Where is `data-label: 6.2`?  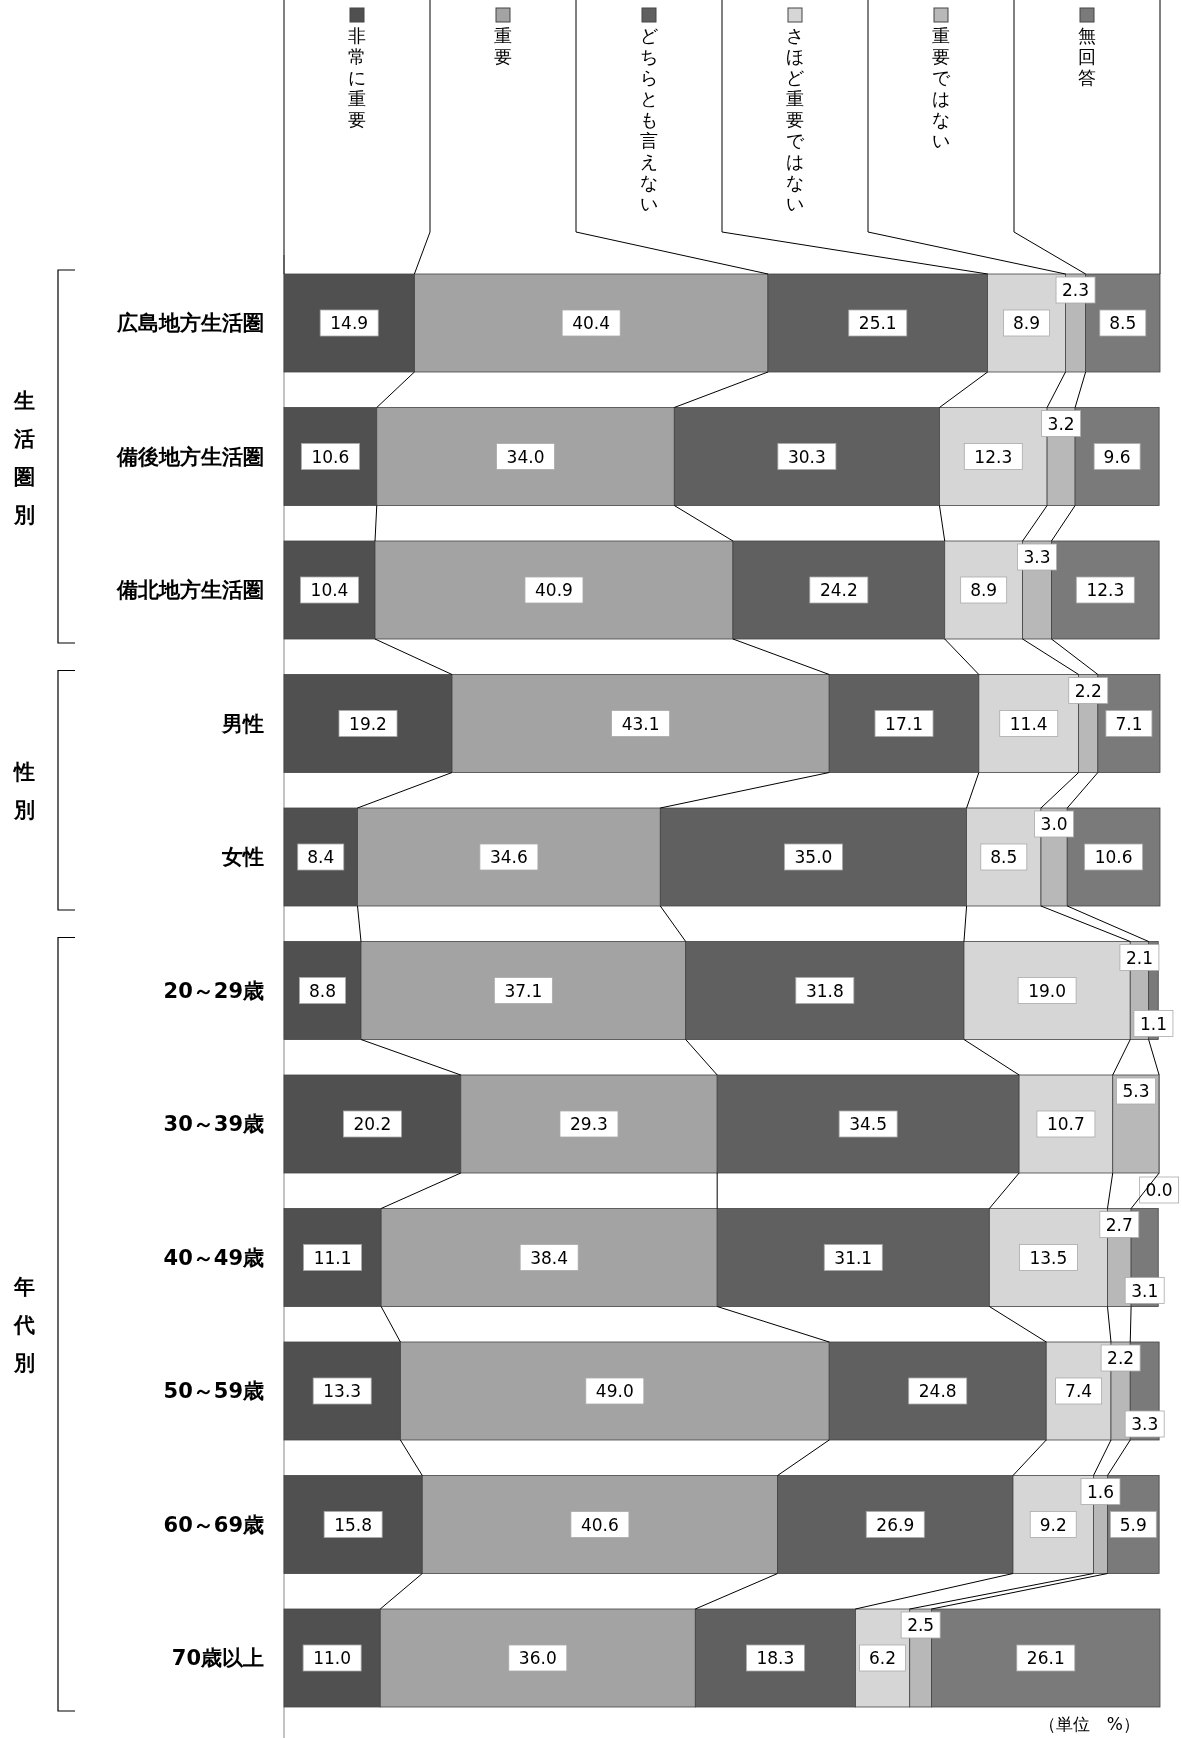 data-label: 6.2 is located at coordinates (883, 1658).